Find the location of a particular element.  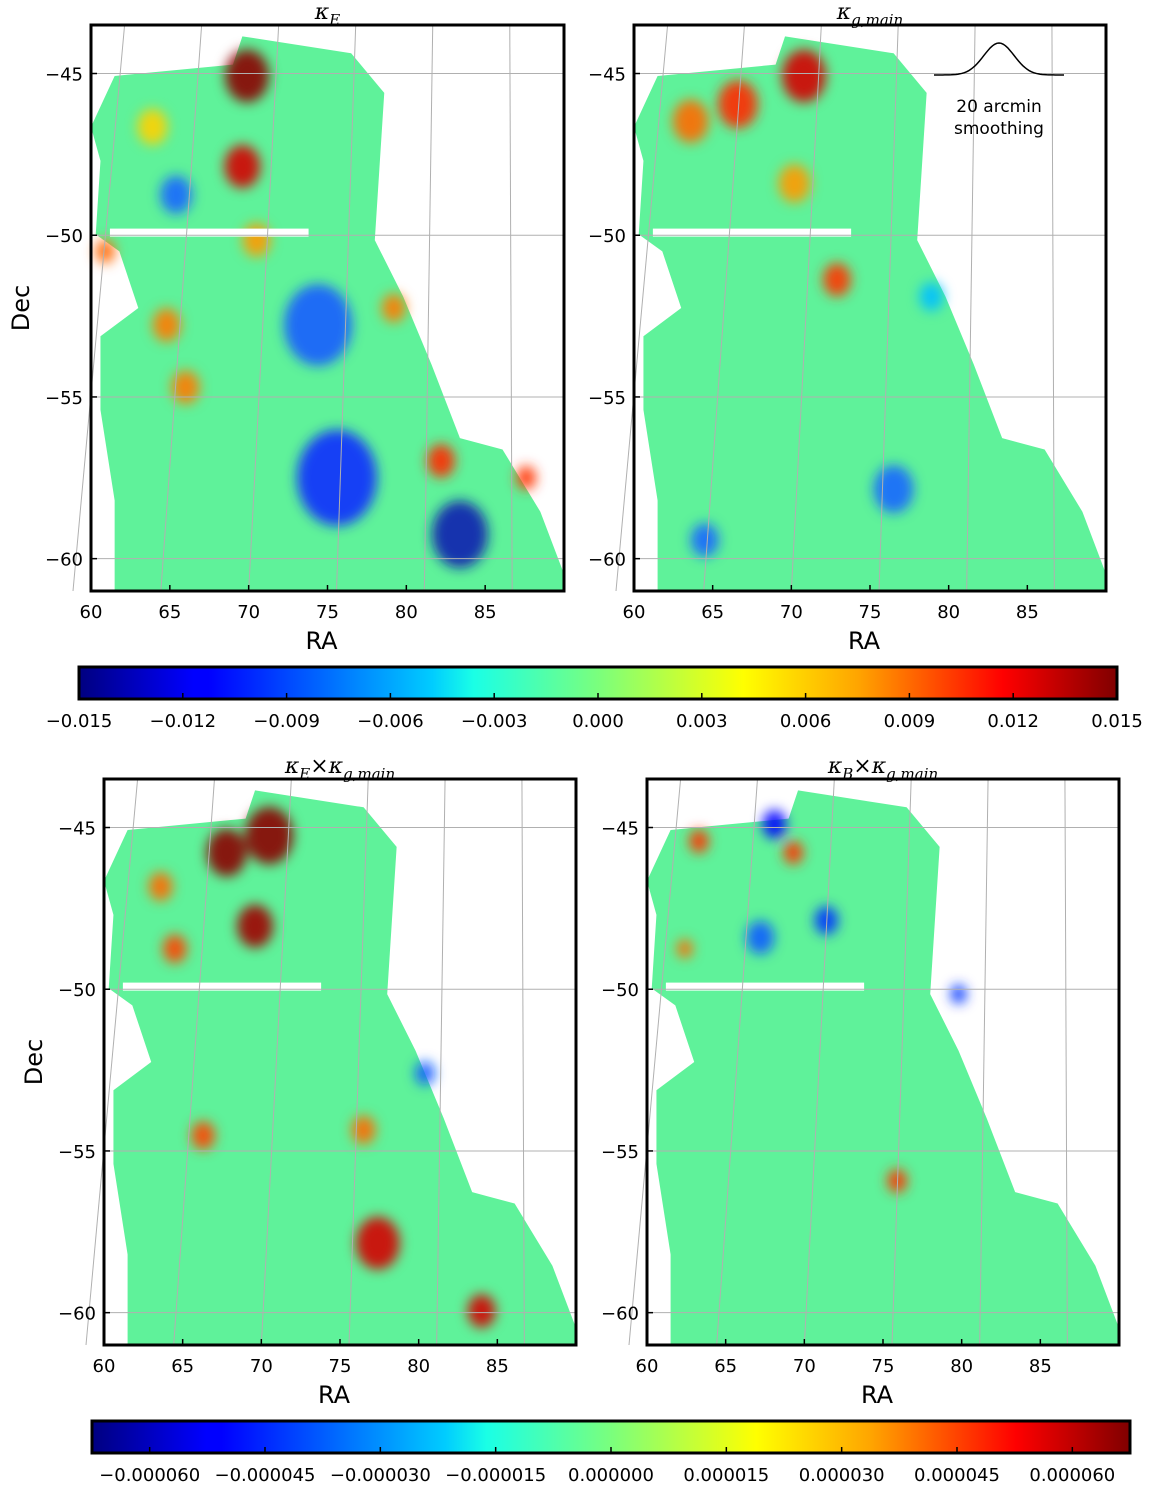

colorbar-tick-label: −0.012 is located at coordinates (182, 721).